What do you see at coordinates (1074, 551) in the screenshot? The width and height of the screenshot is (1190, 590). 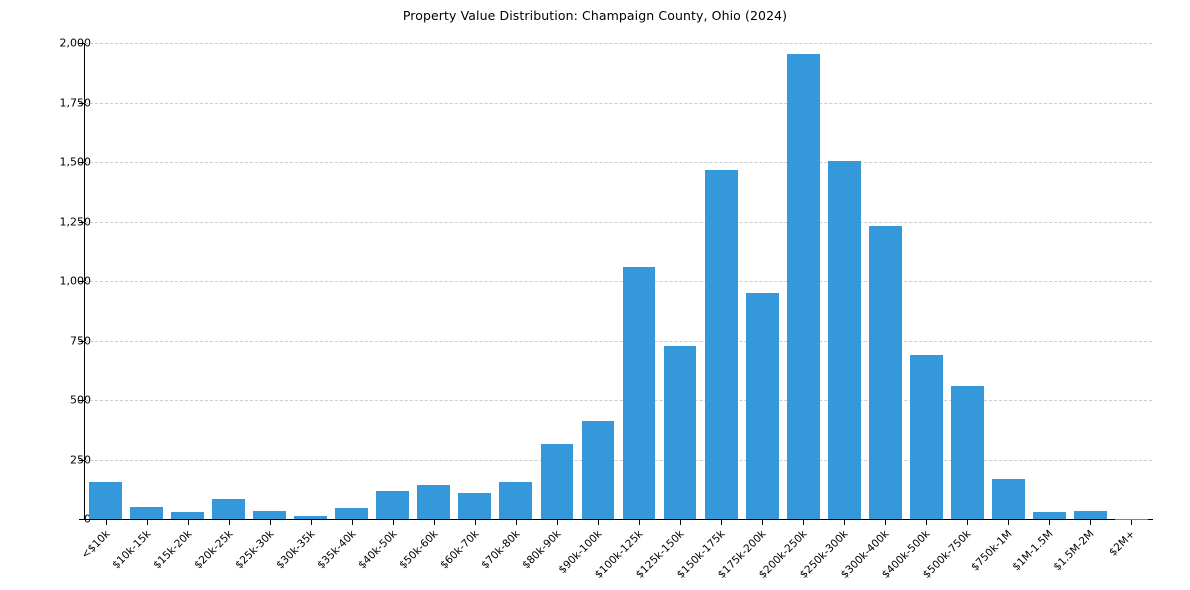 I see `x-axis-tick-label: $1.5M-2M` at bounding box center [1074, 551].